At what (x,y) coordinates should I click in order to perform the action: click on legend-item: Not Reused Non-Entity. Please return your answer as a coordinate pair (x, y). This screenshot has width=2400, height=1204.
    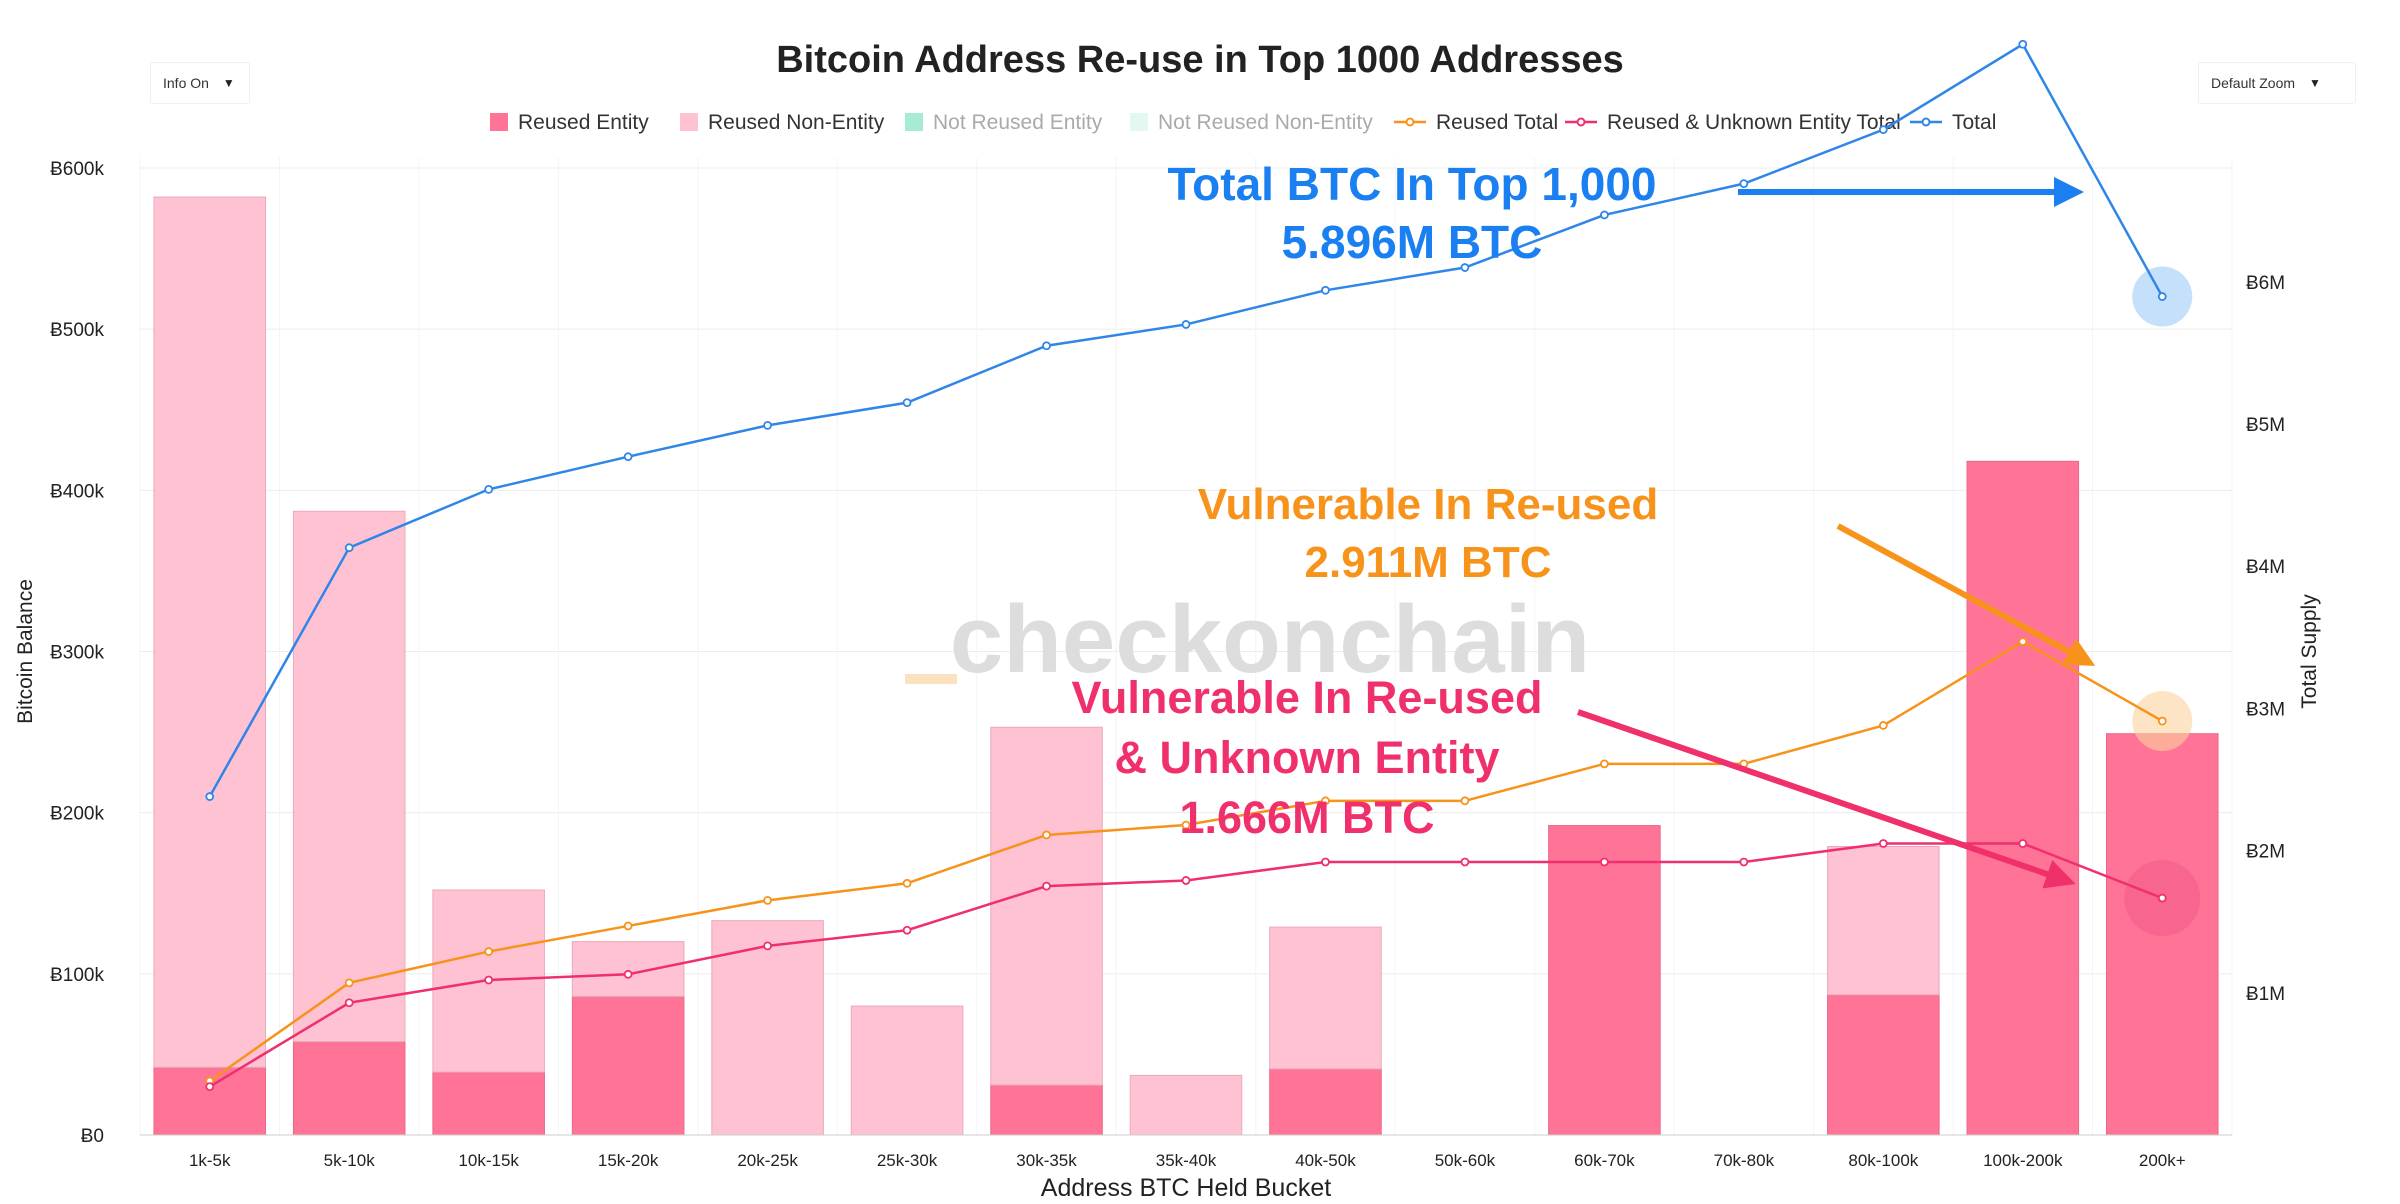
    Looking at the image, I should click on (1251, 122).